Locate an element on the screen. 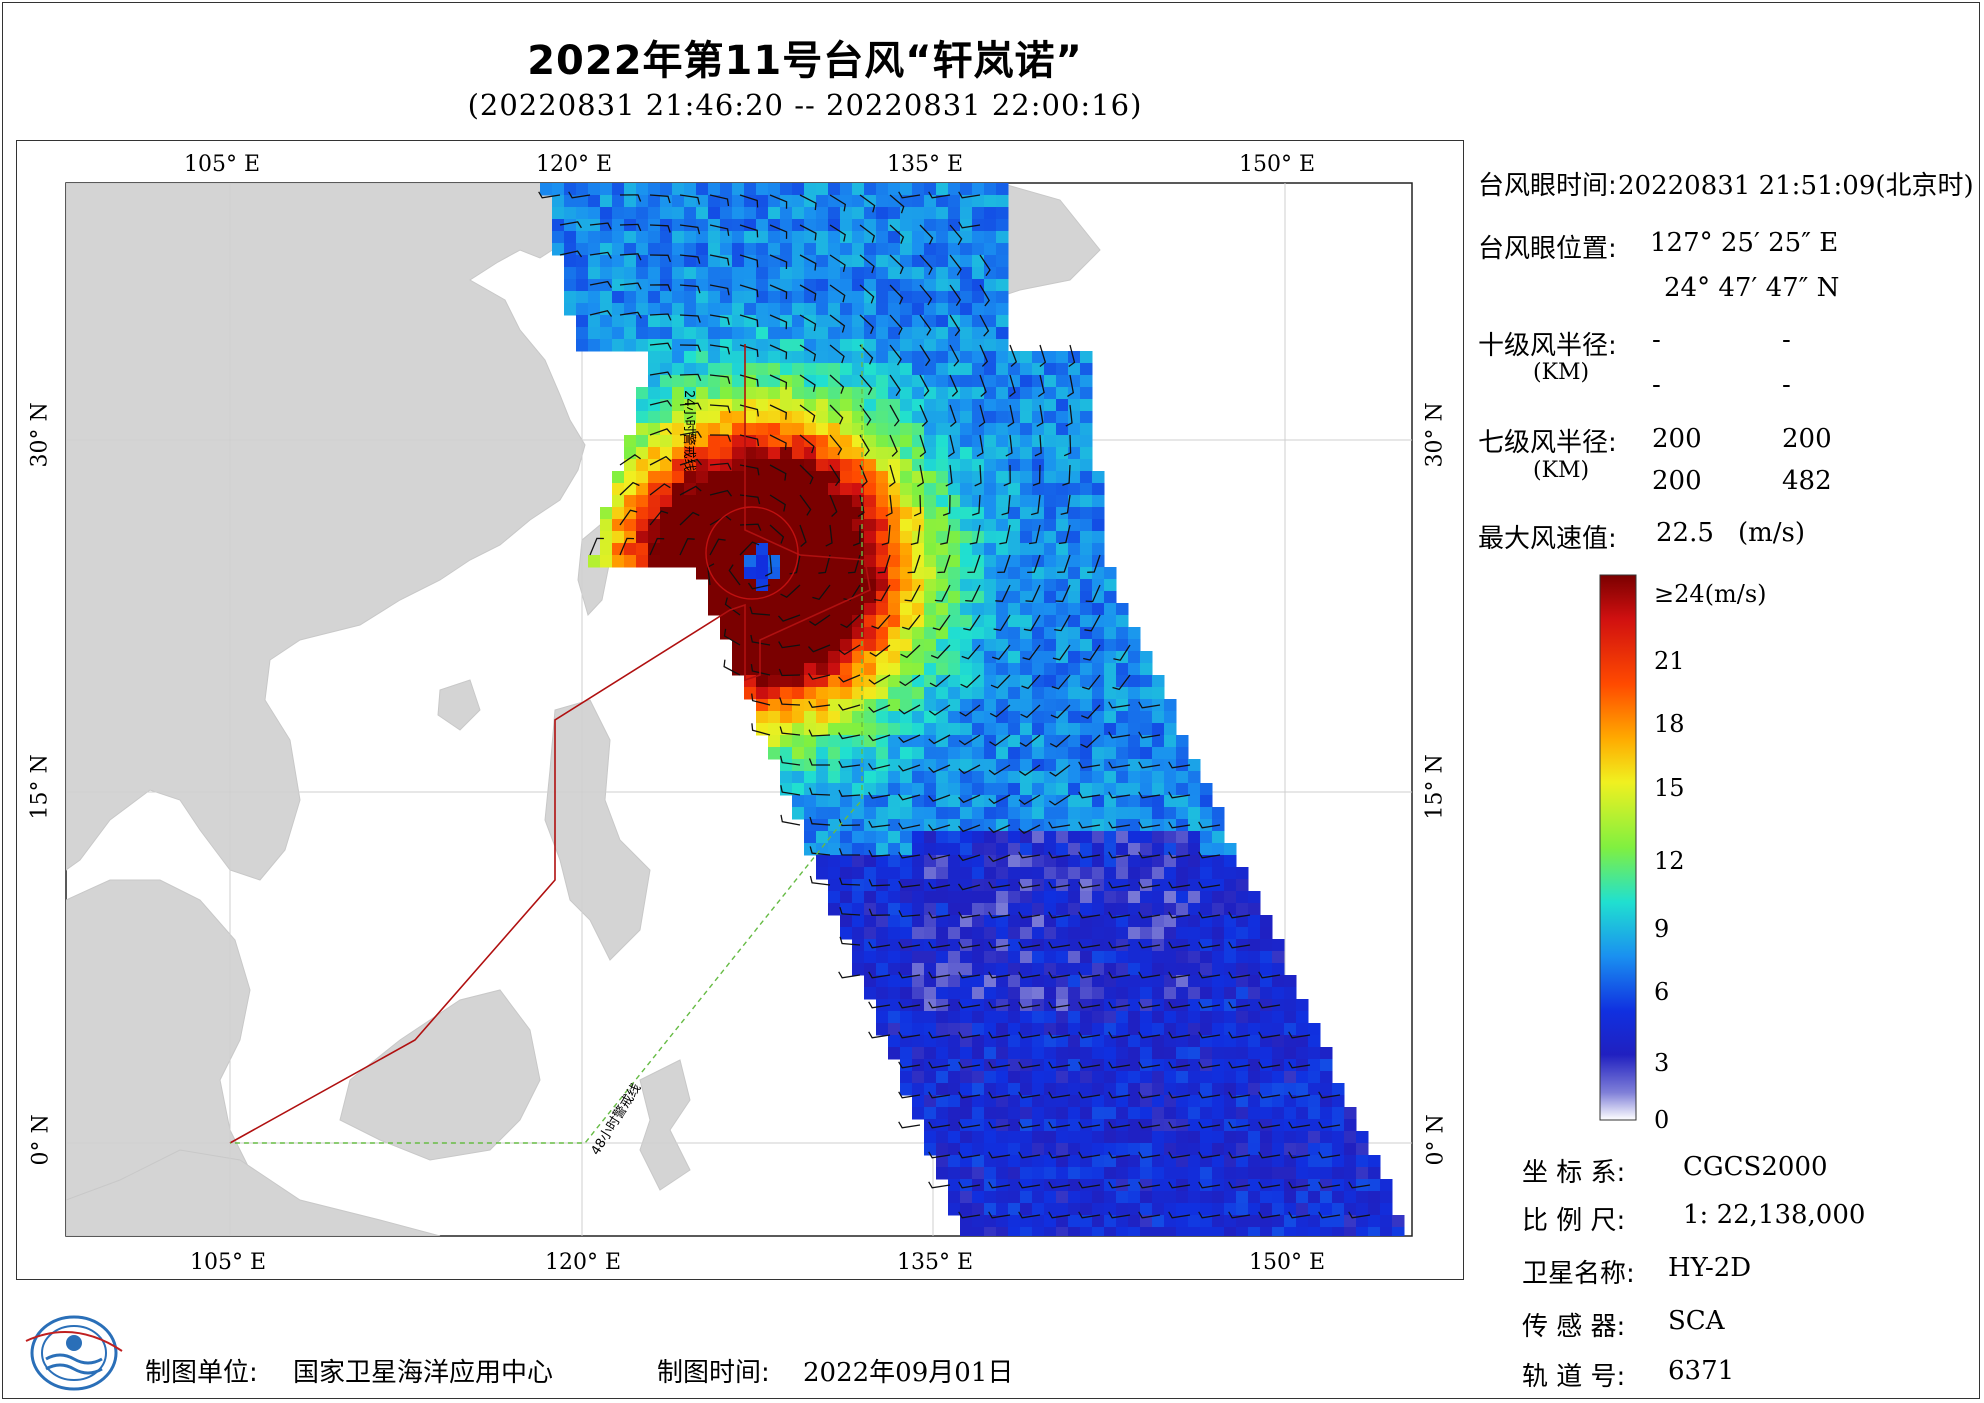  radius7-value-1: 200 is located at coordinates (1677, 439).